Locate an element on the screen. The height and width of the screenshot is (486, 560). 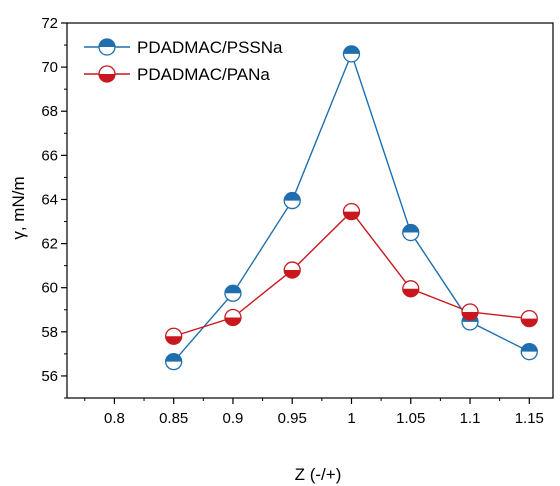
y-tick-label: 64 is located at coordinates (49, 199).